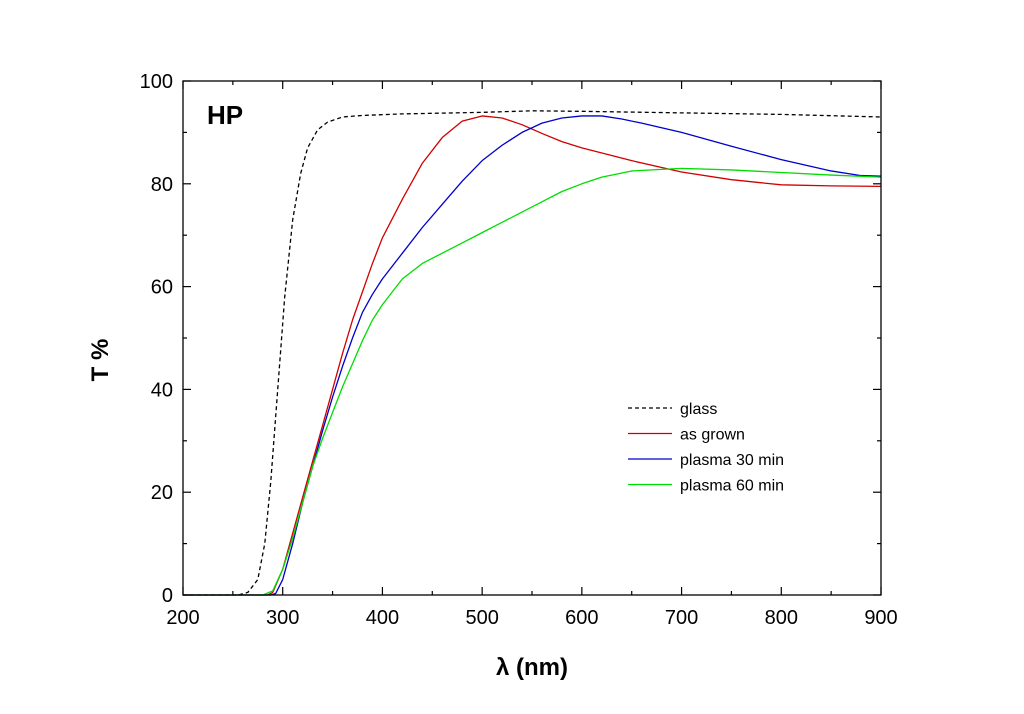 The image size is (1024, 714). Describe the element at coordinates (162, 390) in the screenshot. I see `y-tick-label: 40` at that location.